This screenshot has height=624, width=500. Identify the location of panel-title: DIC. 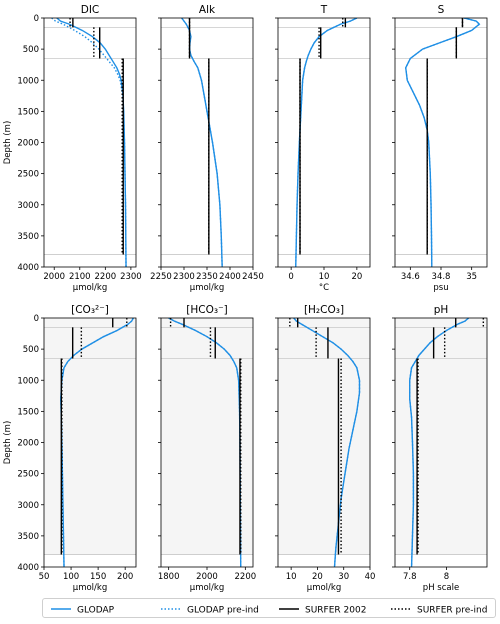
(90, 10).